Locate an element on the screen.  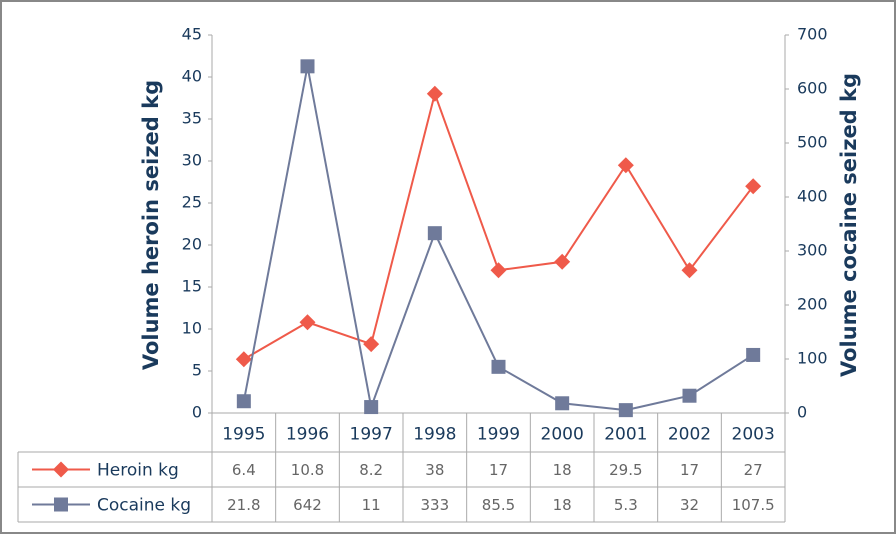
table-cell: 38 is located at coordinates (434, 470).